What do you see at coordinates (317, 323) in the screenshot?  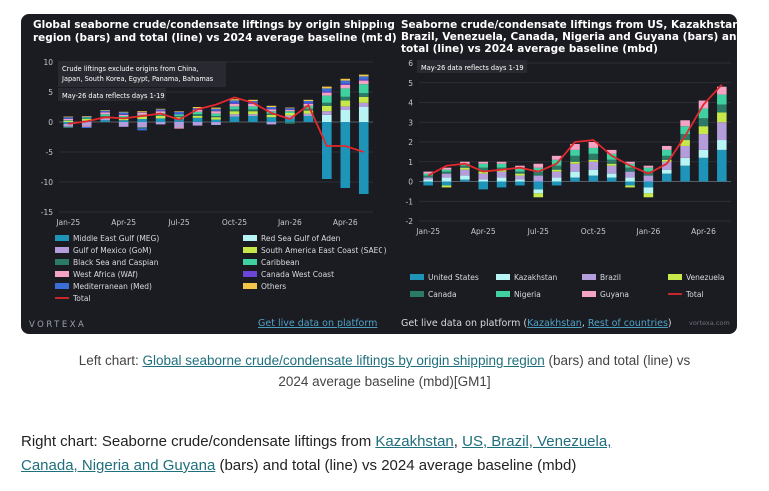 I see `left-live-data-link: Get live data on platform` at bounding box center [317, 323].